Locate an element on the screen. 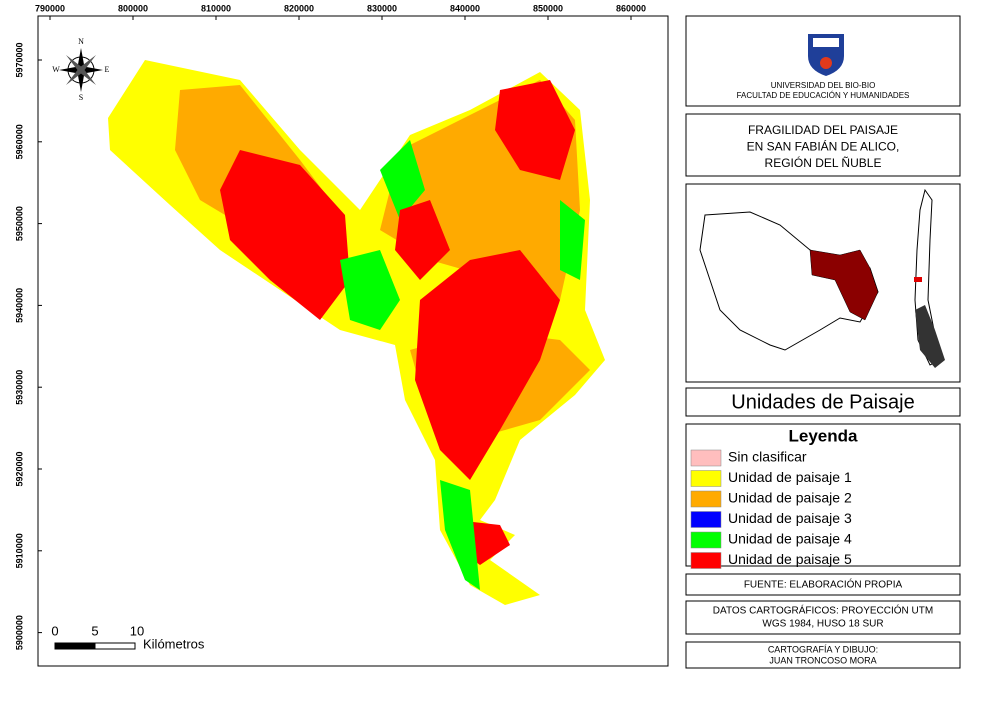 Image resolution: width=993 pixels, height=702 pixels. legend-label: Sin clasificar is located at coordinates (767, 457).